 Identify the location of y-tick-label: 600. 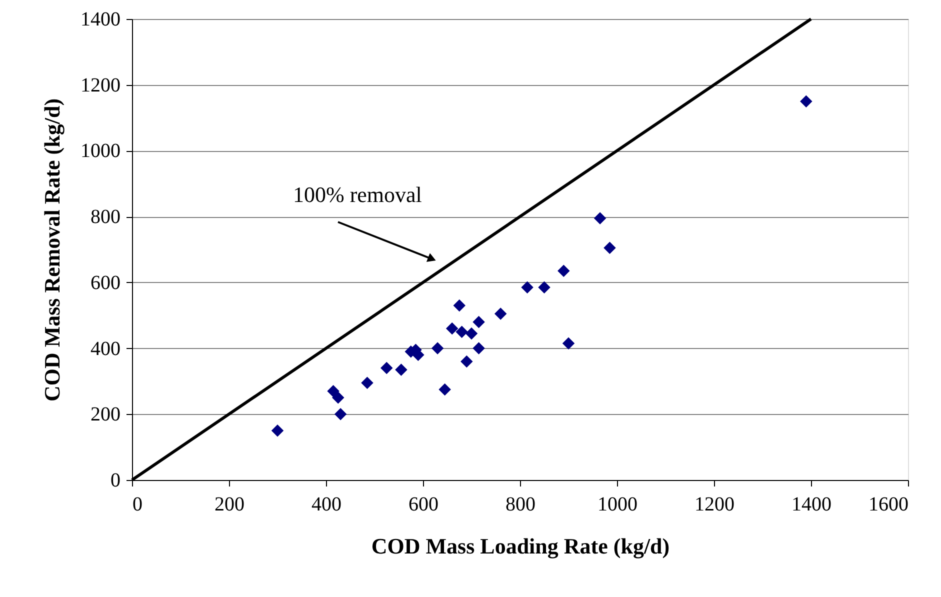
(105, 283).